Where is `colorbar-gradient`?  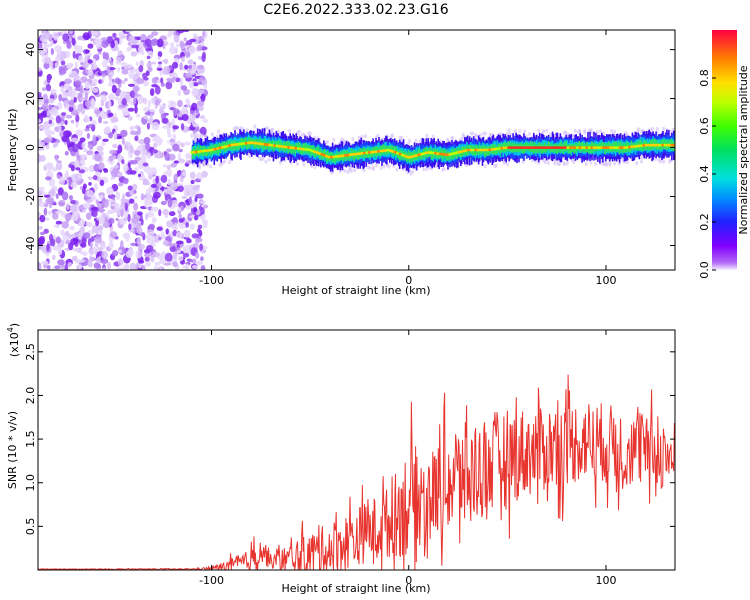 colorbar-gradient is located at coordinates (724, 150).